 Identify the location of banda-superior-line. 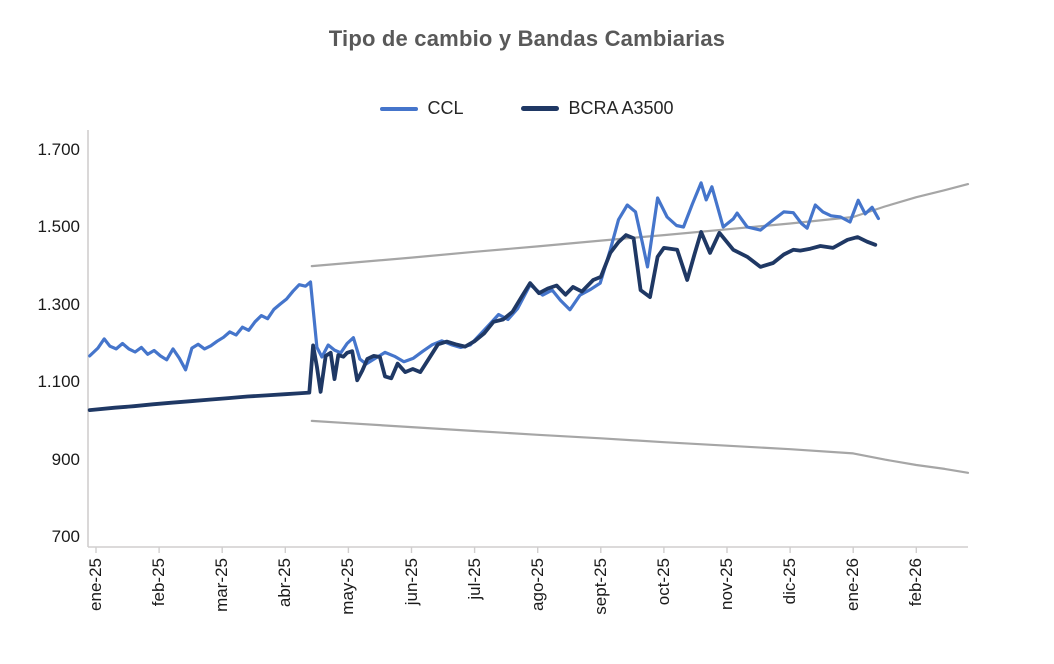
(640, 225).